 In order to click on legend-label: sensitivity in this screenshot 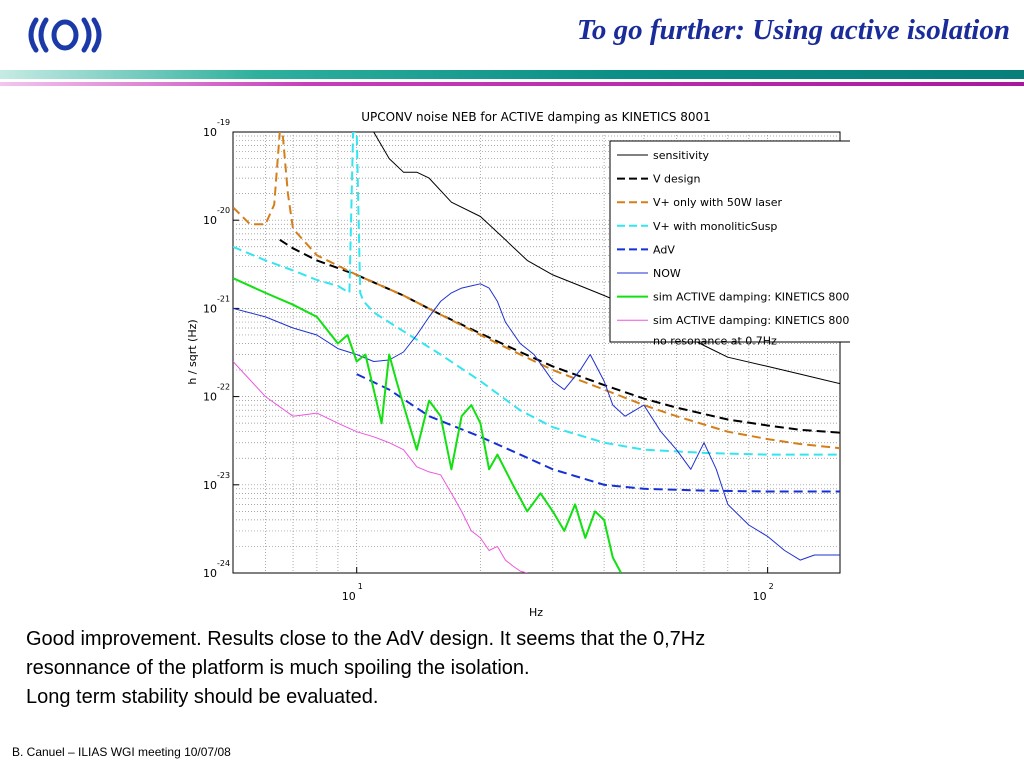, I will do `click(681, 155)`.